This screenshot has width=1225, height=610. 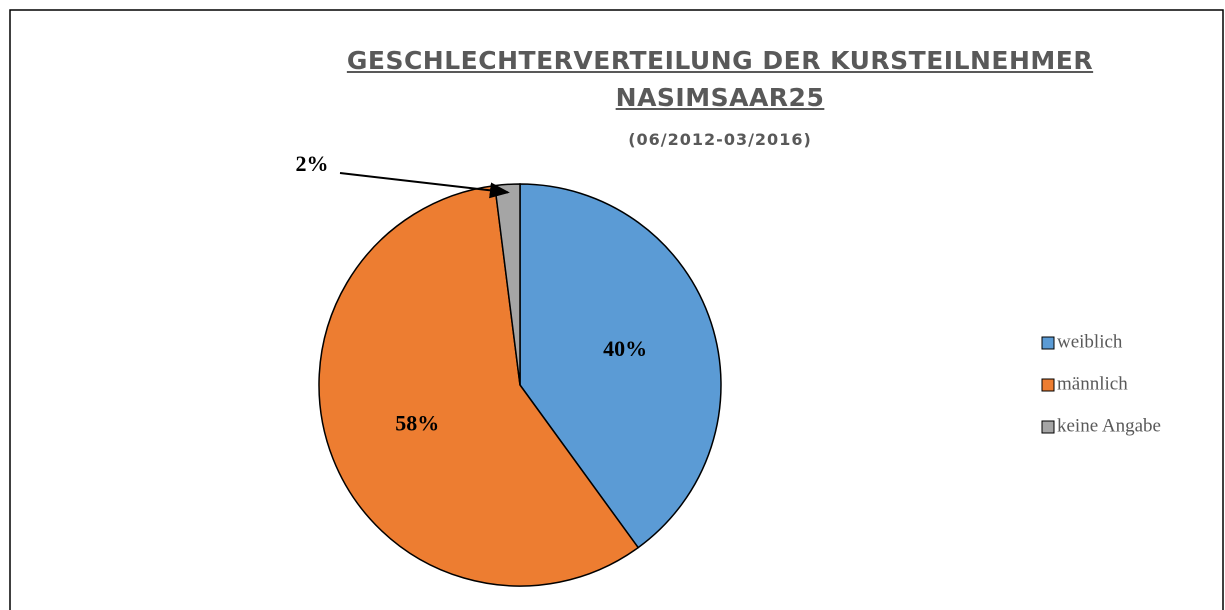 I want to click on pie-slice, so click(x=620, y=366).